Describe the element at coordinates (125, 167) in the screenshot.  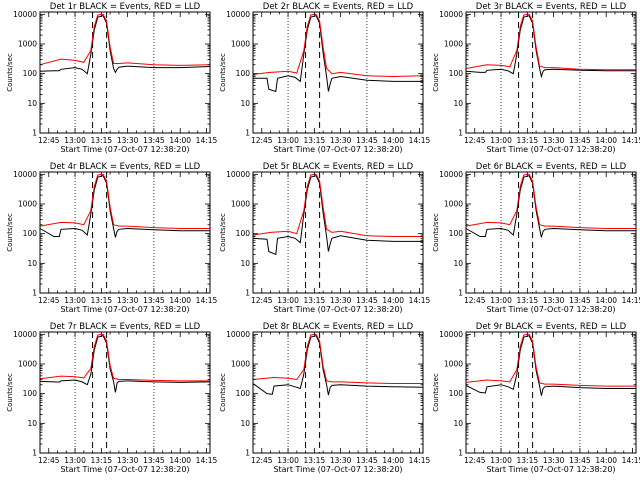
I see `chart-title: Det 4r BLACK = Events, RED = LLD` at that location.